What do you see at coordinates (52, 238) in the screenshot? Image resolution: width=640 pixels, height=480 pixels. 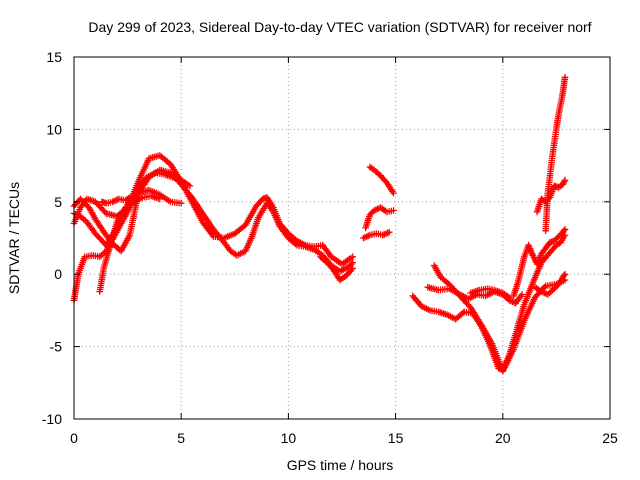 I see `y-tick-labels: -10 -5 0 5 10 15` at bounding box center [52, 238].